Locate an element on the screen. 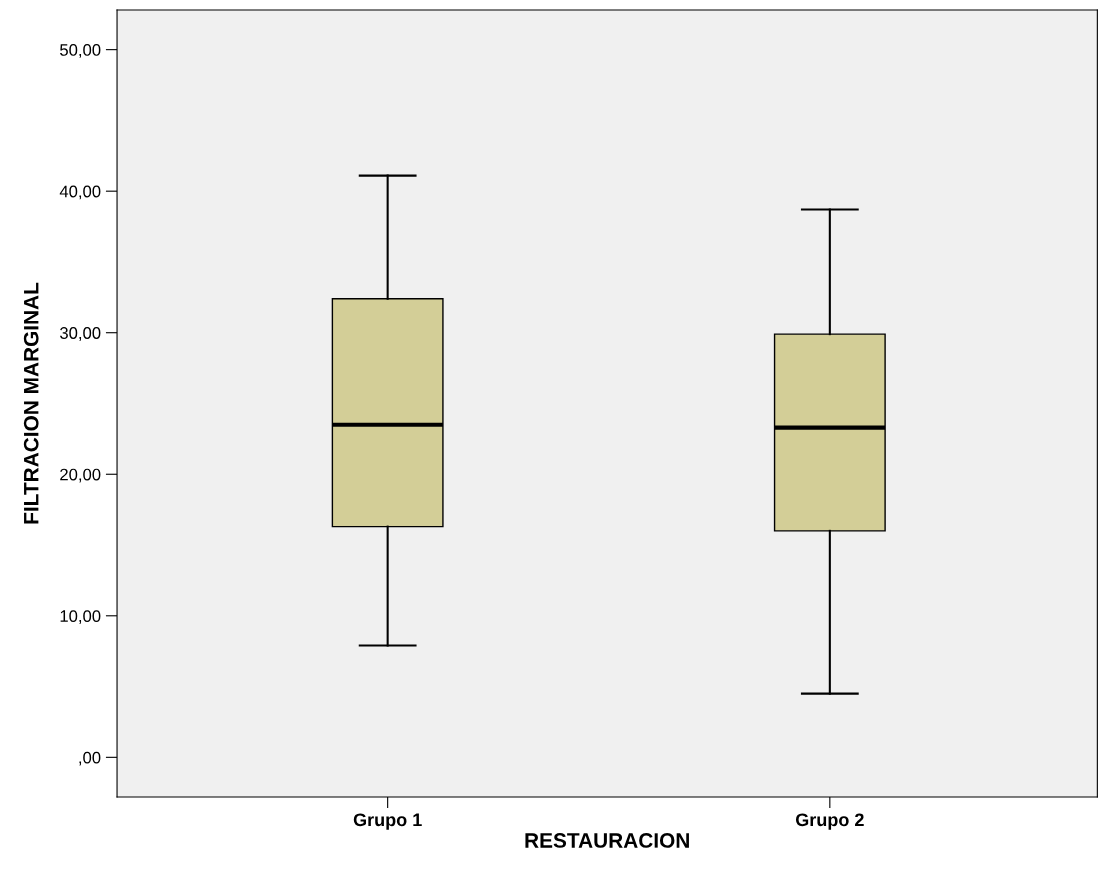  y-tick-label: 50,00 is located at coordinates (80, 51).